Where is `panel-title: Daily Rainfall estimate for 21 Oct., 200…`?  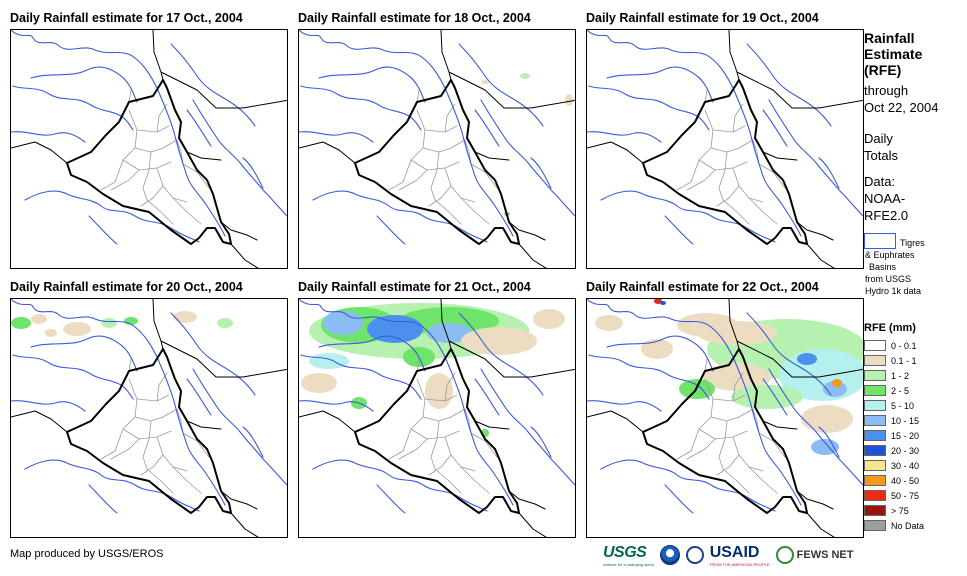 panel-title: Daily Rainfall estimate for 21 Oct., 200… is located at coordinates (414, 287).